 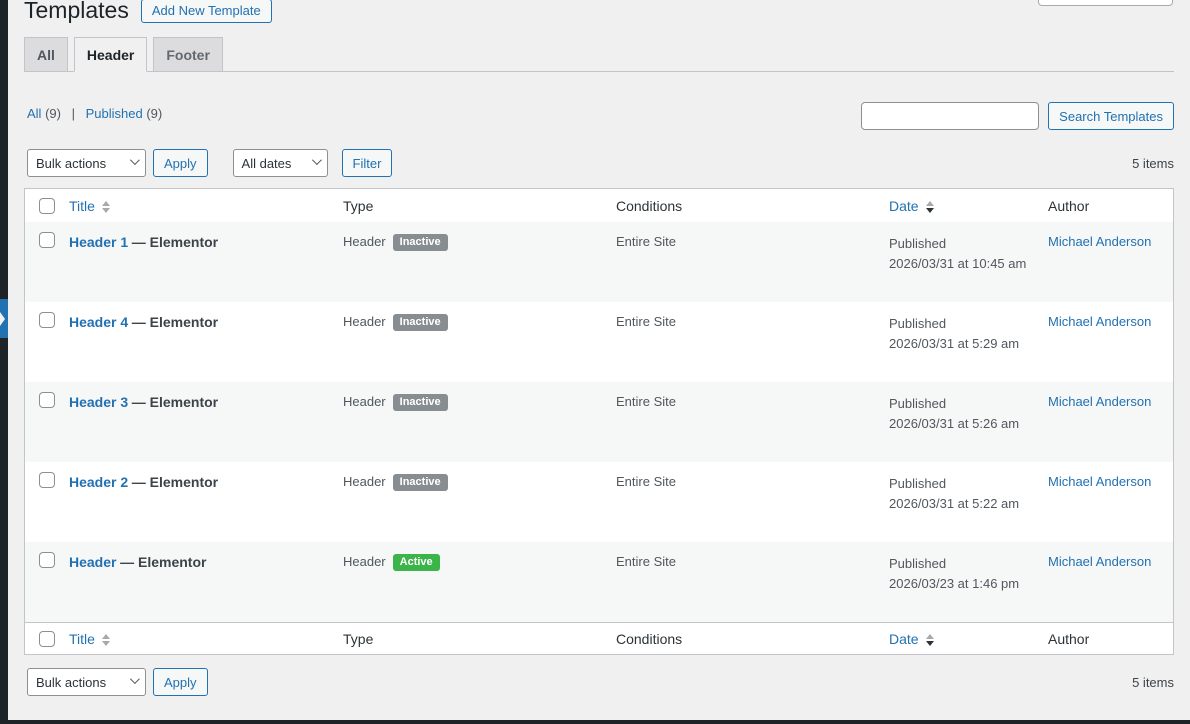 What do you see at coordinates (954, 503) in the screenshot?
I see `publish-date: 2026/03/31 at 5:22 am` at bounding box center [954, 503].